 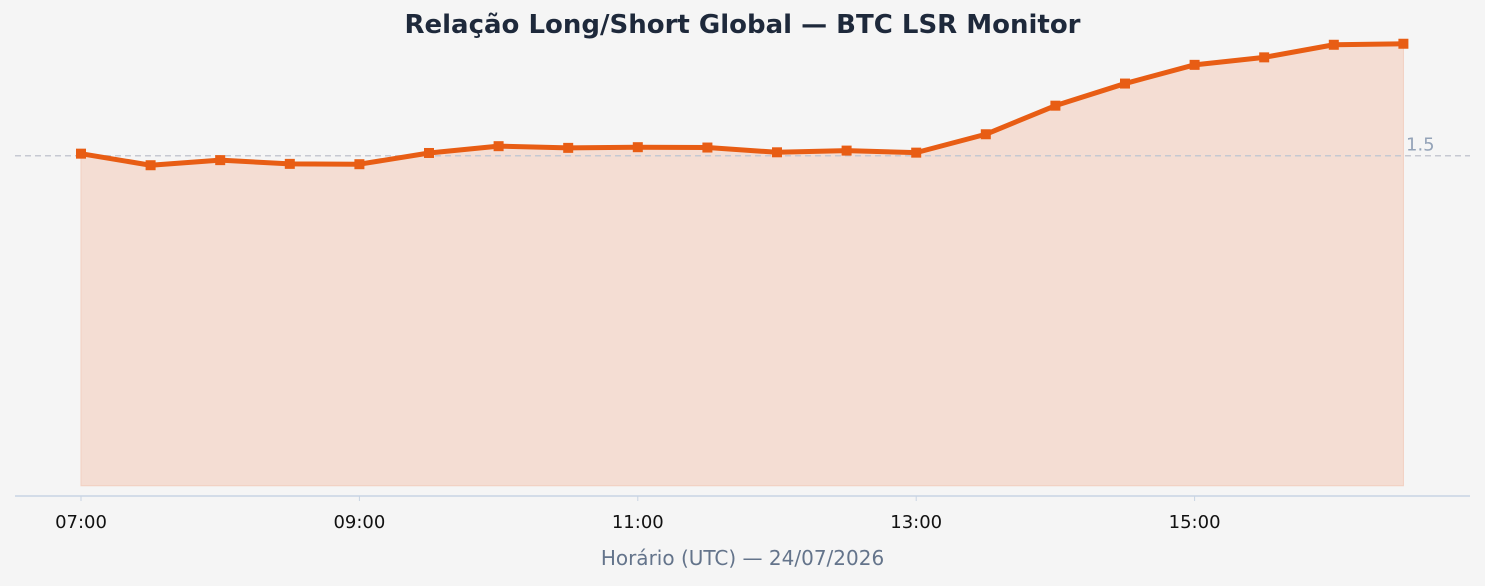 I want to click on x-axis-label: Horário (UTC) — 24/07/2026, so click(x=742, y=558).